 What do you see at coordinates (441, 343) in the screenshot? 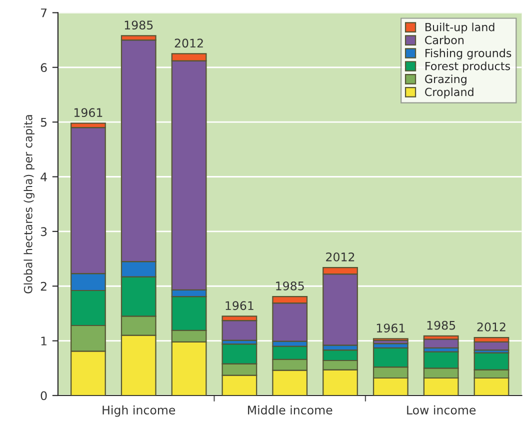
I see `bar` at bounding box center [441, 343].